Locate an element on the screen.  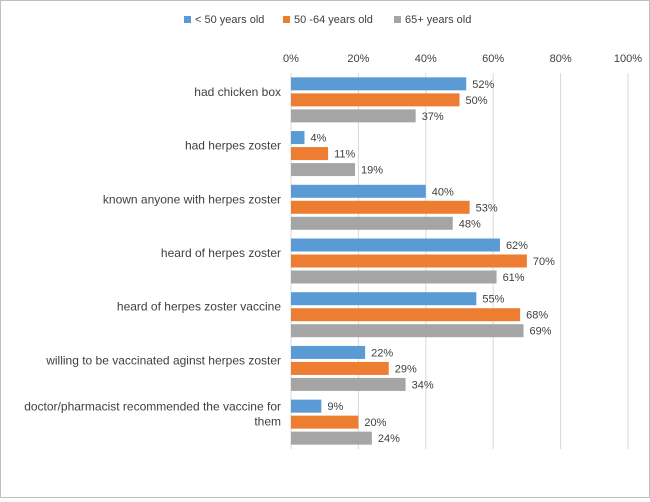
data-label-7-series-3: 24% is located at coordinates (389, 439).